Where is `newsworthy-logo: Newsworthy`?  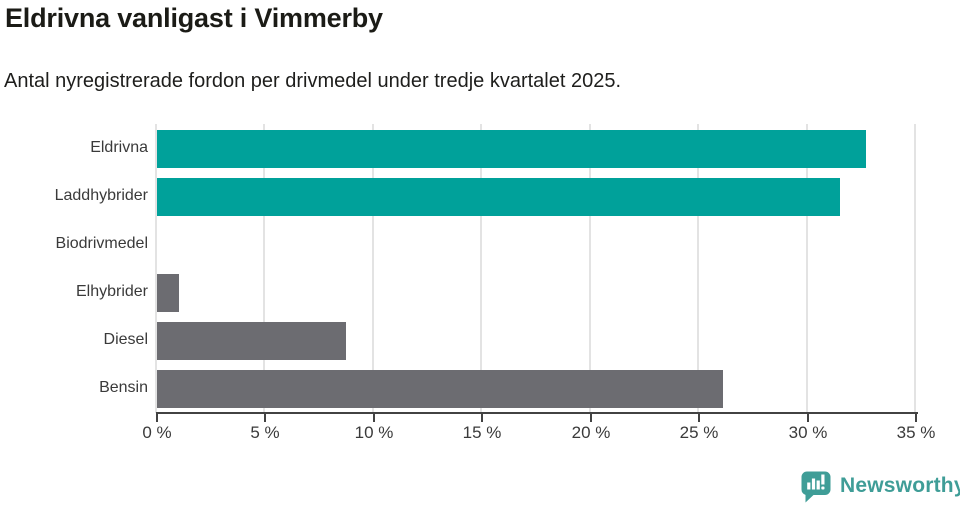 newsworthy-logo: Newsworthy is located at coordinates (879, 486).